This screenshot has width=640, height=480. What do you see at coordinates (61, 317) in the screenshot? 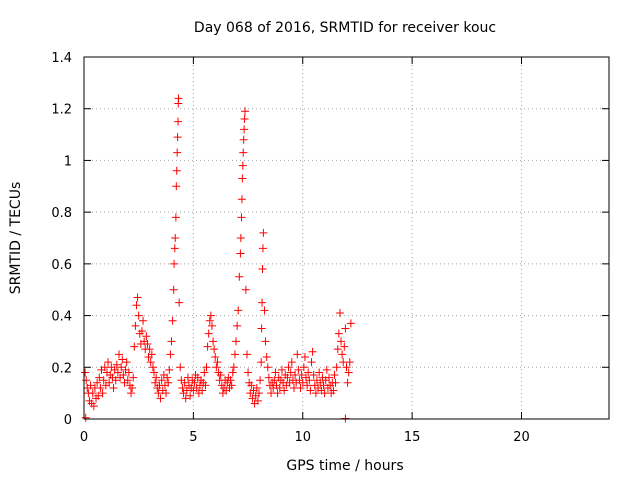
I see `y-tick-label: 0.4` at bounding box center [61, 317].